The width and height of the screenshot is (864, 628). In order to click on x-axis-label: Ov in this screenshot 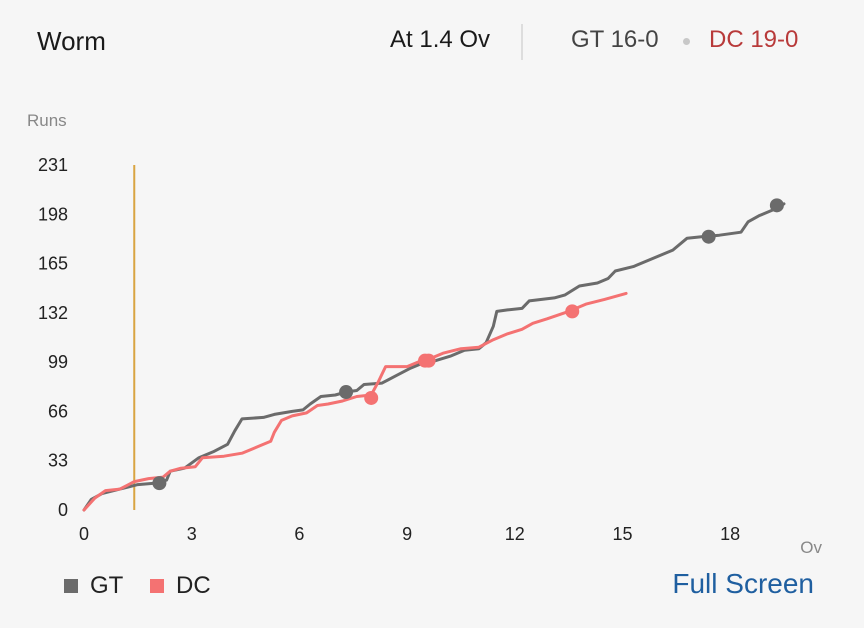, I will do `click(811, 547)`.